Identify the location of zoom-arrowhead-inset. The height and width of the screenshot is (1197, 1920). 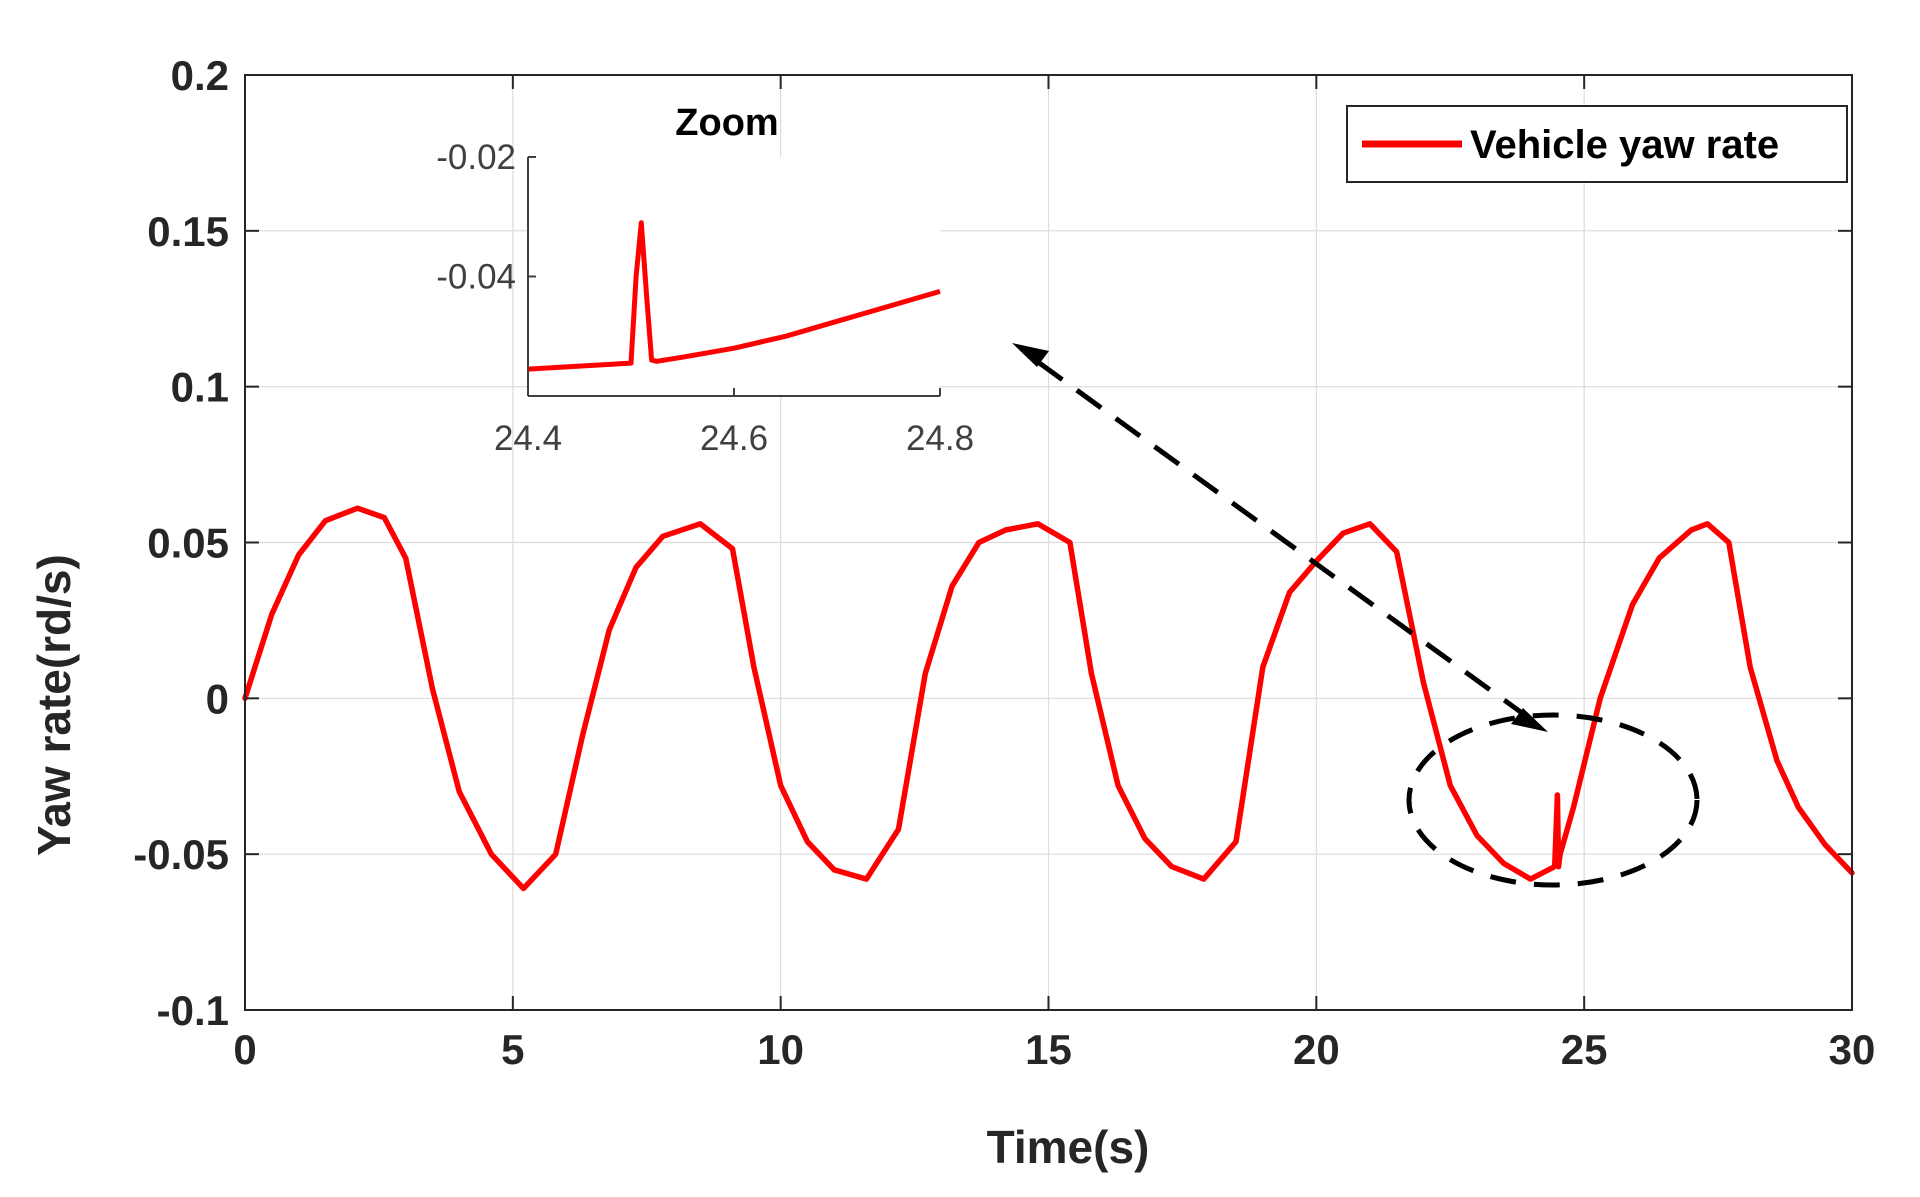
(1030, 355).